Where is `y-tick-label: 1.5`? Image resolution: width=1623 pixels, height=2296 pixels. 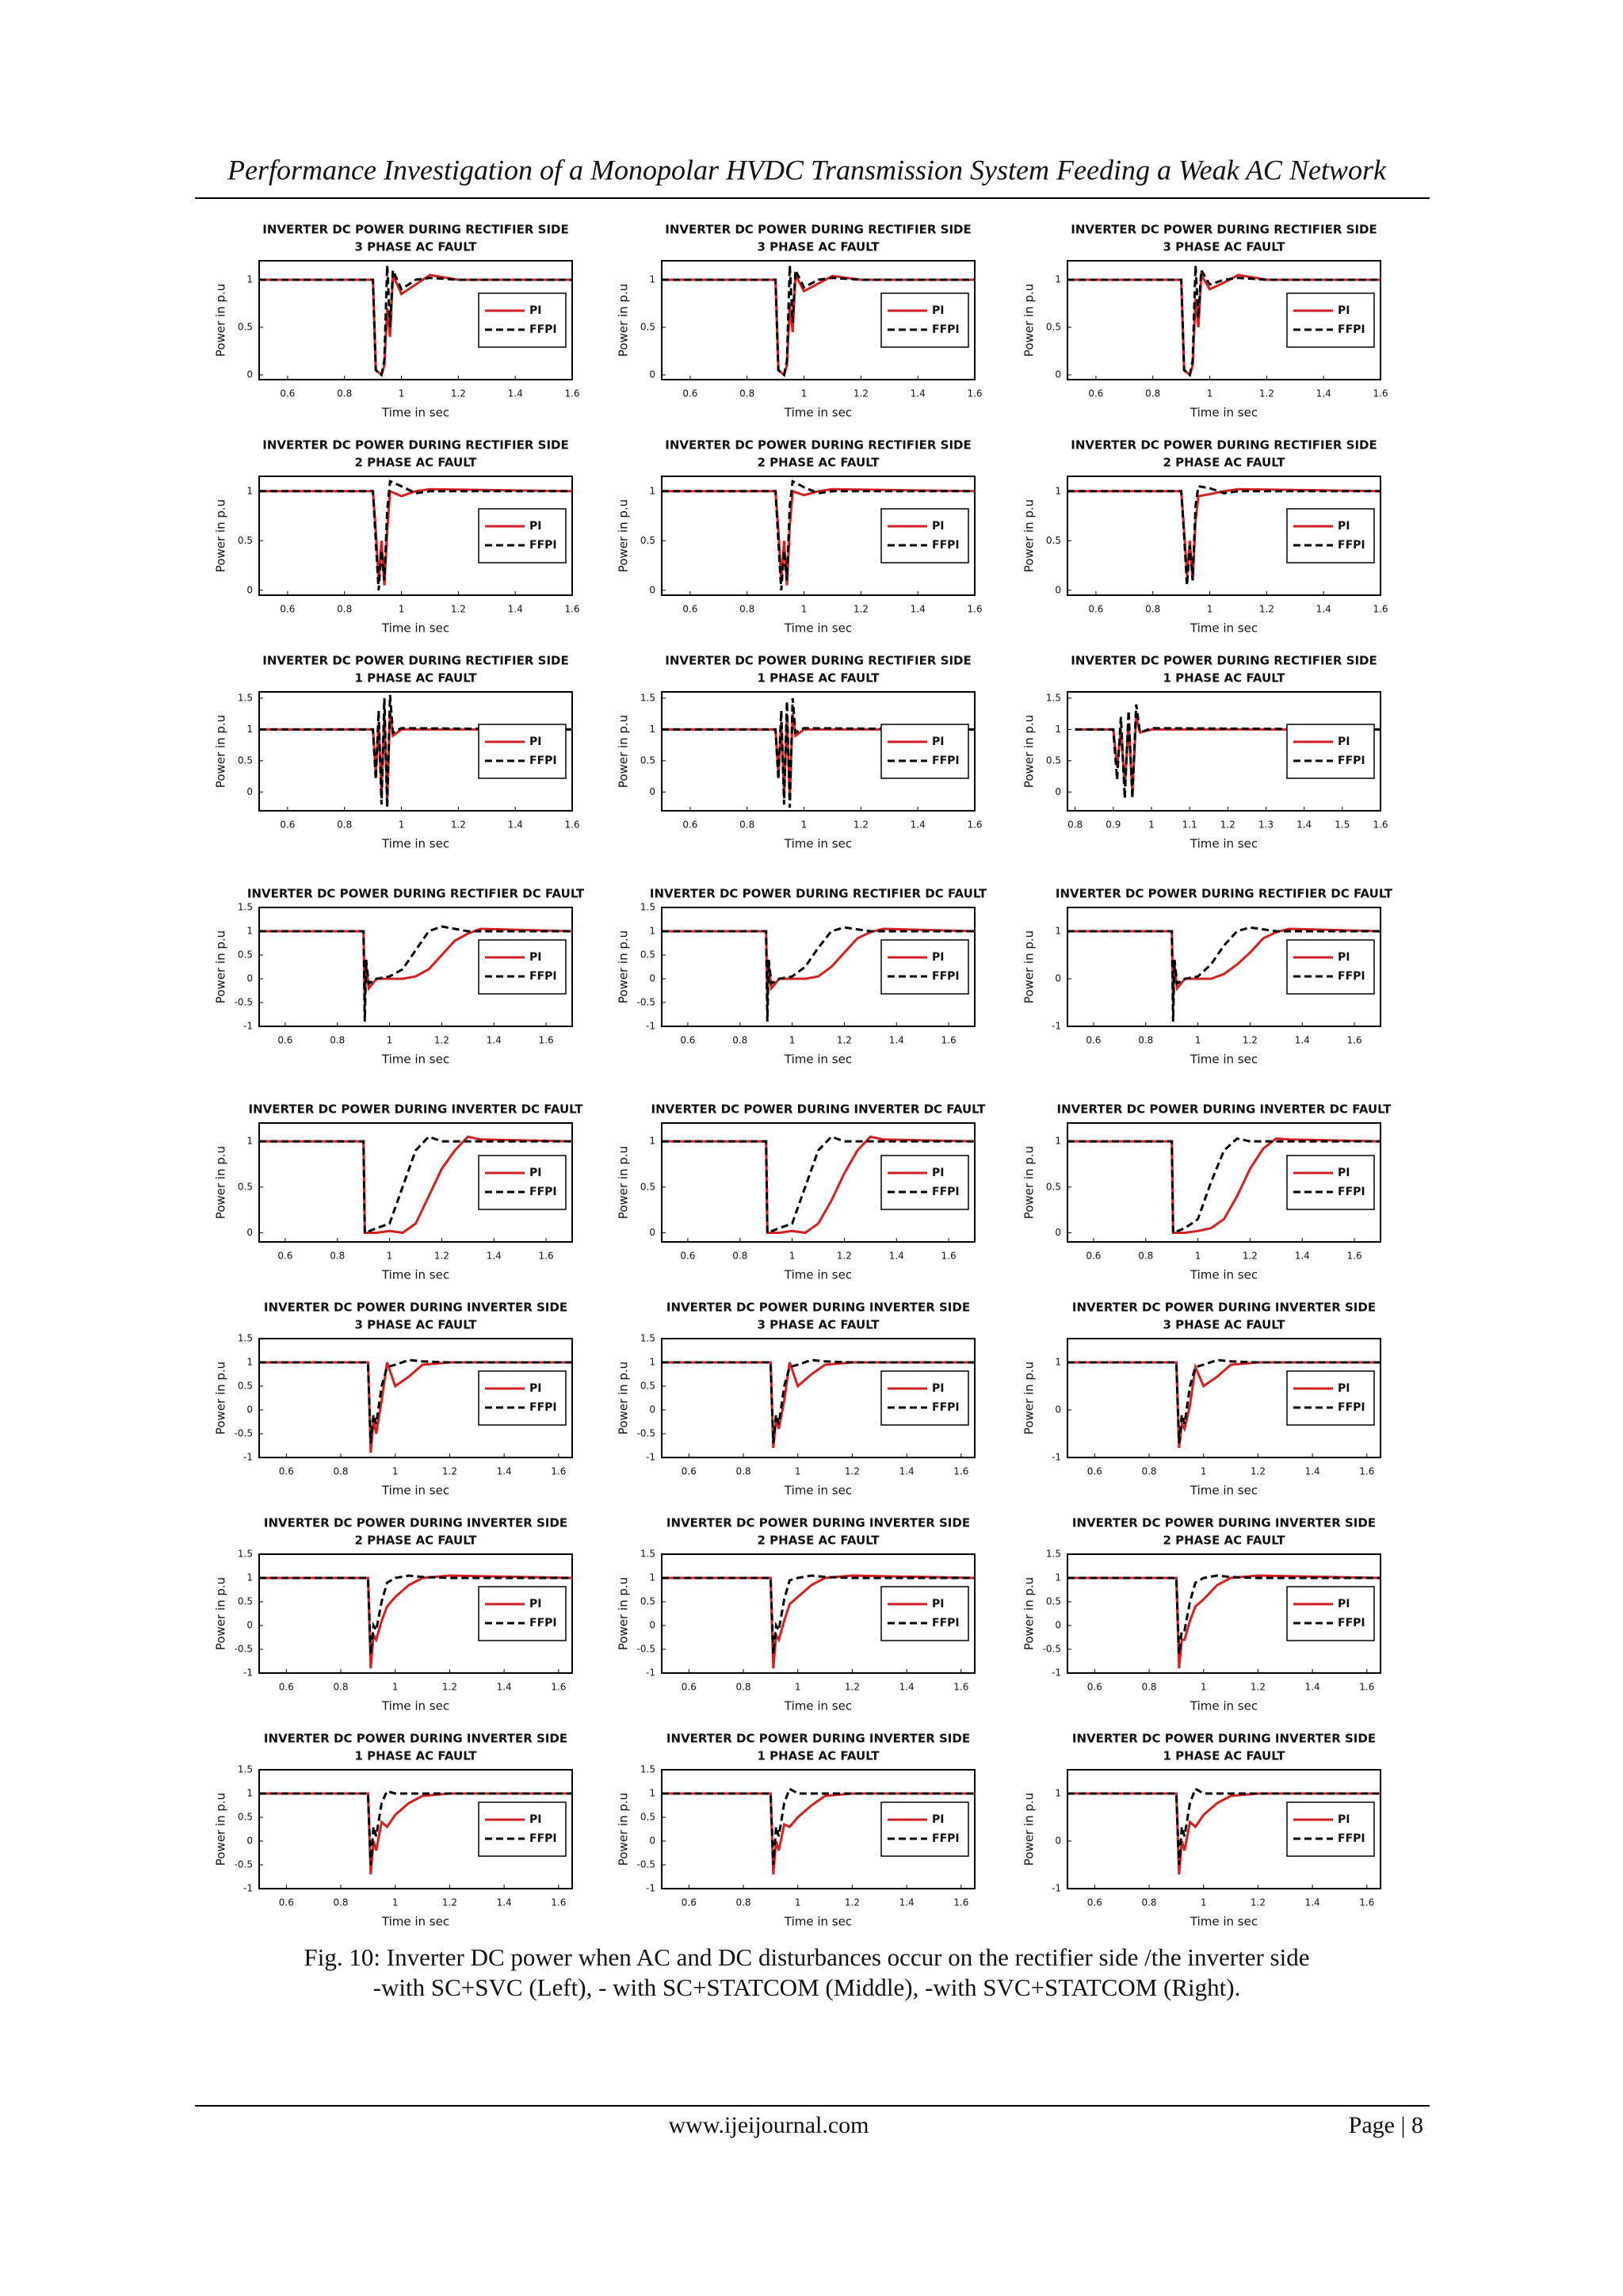
y-tick-label: 1.5 is located at coordinates (647, 1554).